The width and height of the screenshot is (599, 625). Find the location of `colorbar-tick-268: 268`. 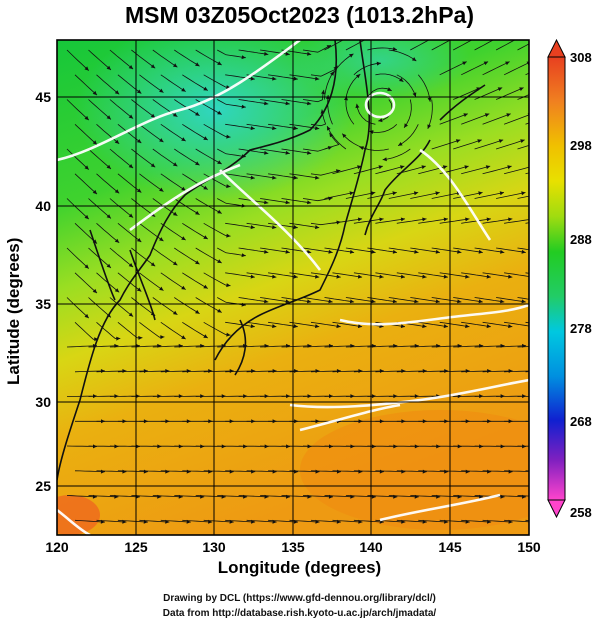

colorbar-tick-268: 268 is located at coordinates (581, 421).